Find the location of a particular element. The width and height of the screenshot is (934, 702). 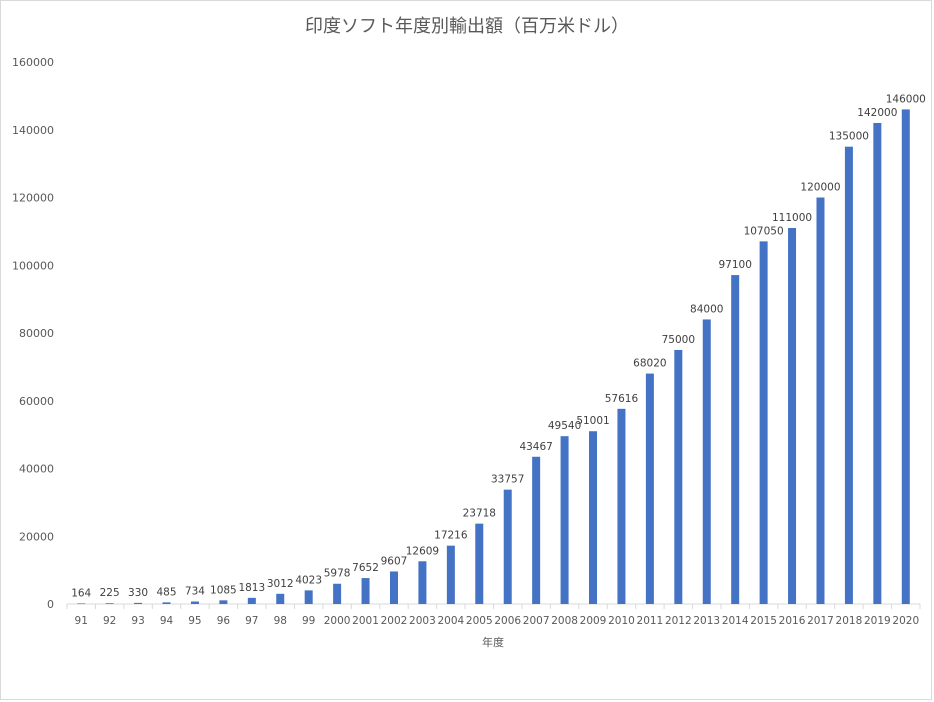

x-tick-label: 2010 is located at coordinates (621, 621).